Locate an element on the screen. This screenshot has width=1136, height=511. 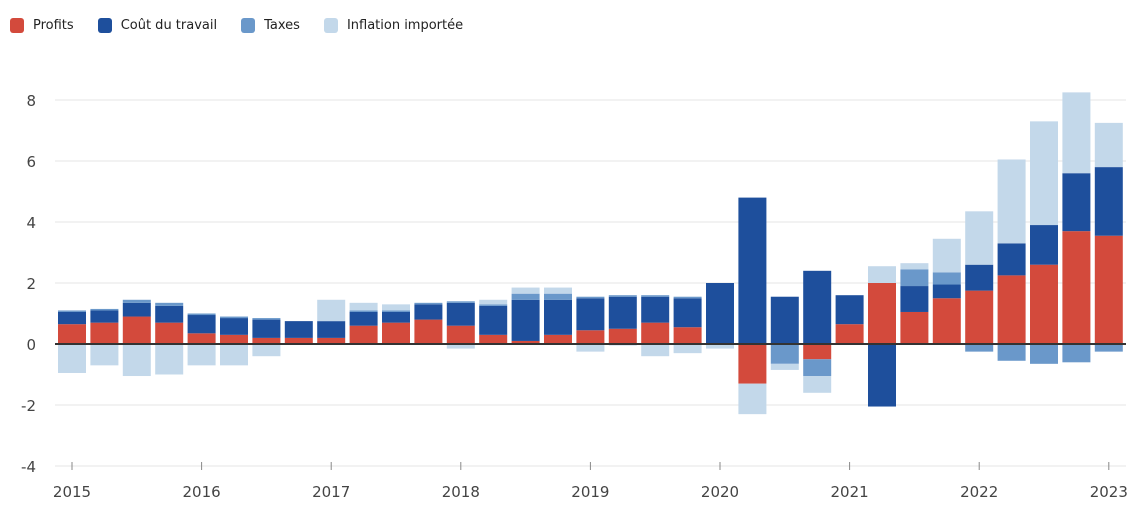
x-tick-label: 2018 is located at coordinates (461, 492).